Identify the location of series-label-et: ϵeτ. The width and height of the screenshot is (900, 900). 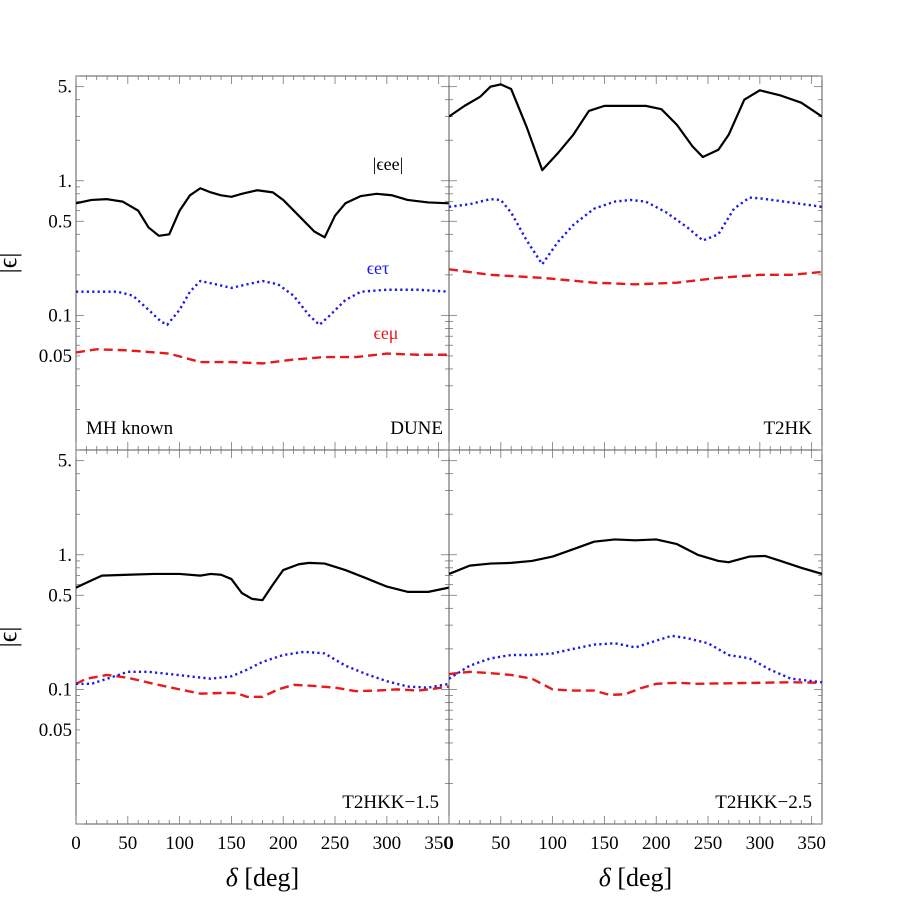
(378, 268).